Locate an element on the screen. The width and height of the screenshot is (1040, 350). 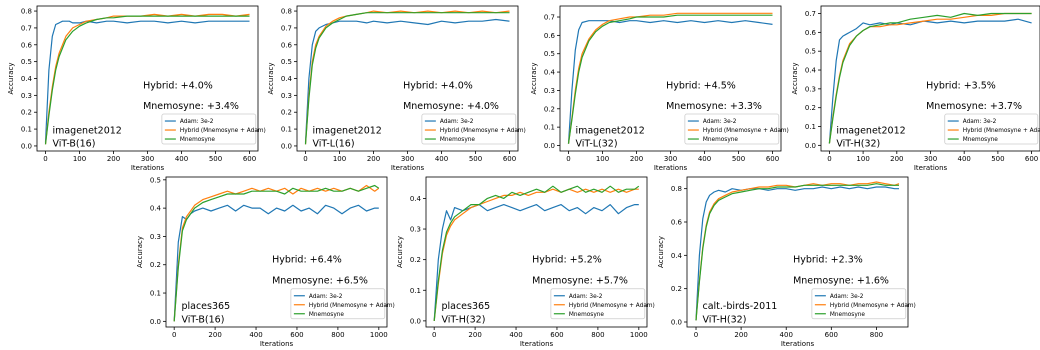
y-tick-label: 0.3 is located at coordinates (286, 96).